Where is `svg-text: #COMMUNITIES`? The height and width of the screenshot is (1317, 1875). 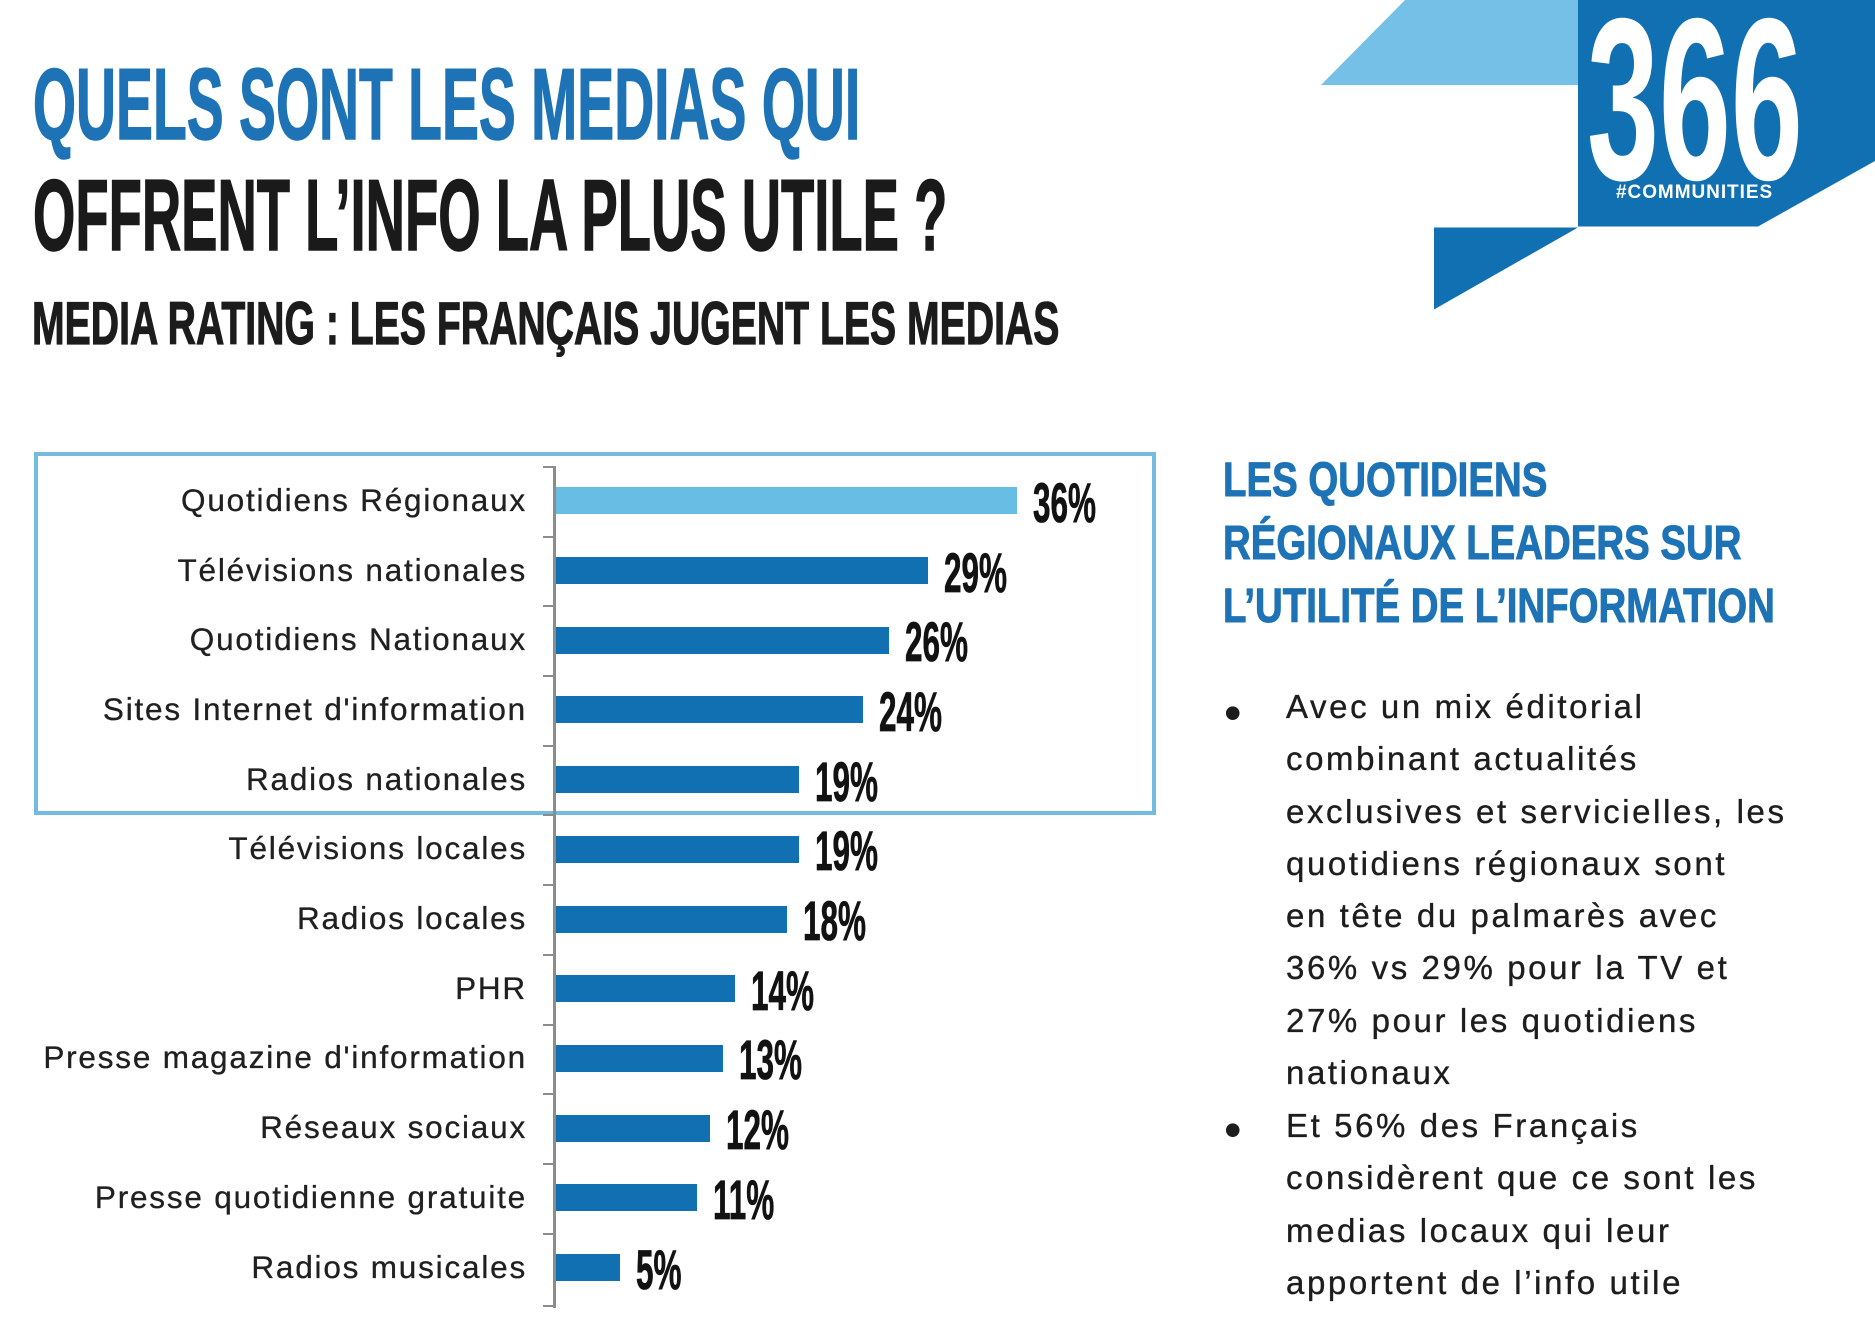 svg-text: #COMMUNITIES is located at coordinates (1694, 192).